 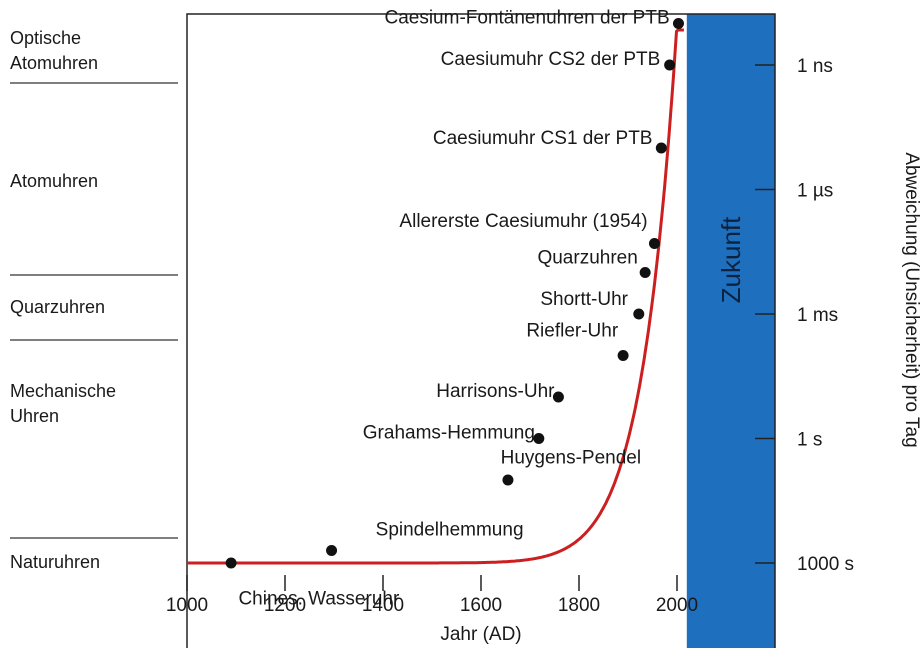 I want to click on y-tick-label: 1000 s, so click(x=825, y=564).